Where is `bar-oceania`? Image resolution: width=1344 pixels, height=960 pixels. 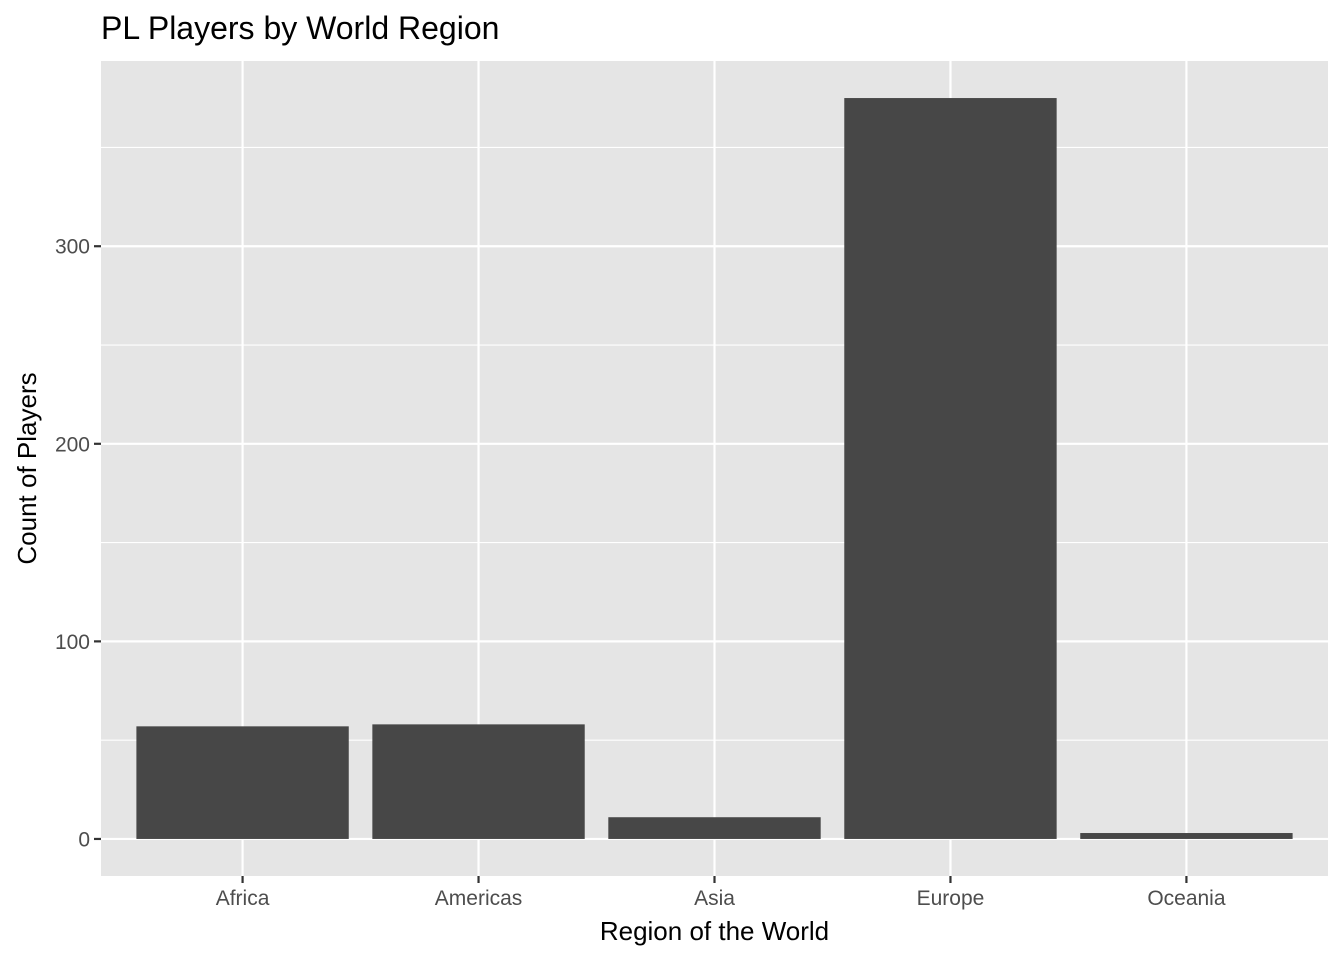
bar-oceania is located at coordinates (1186, 836).